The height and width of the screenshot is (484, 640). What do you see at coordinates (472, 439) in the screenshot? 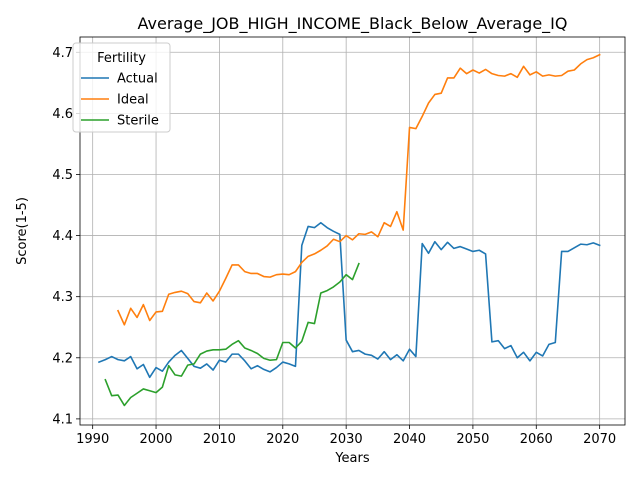
I see `x-tick-label: 2050` at bounding box center [472, 439].